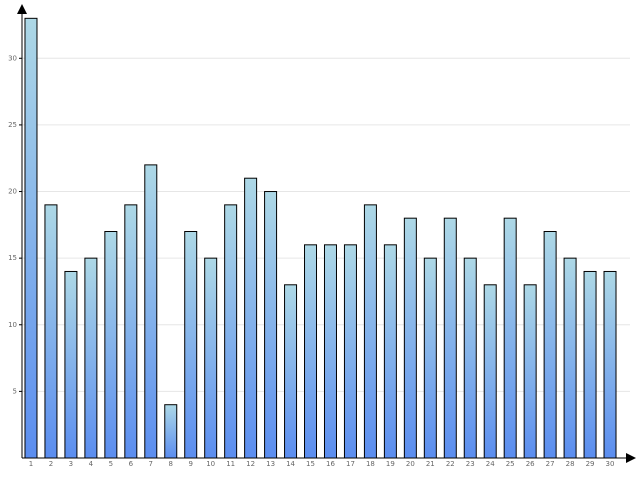 This screenshot has width=640, height=480. What do you see at coordinates (15, 391) in the screenshot?
I see `y-tick-label: 5` at bounding box center [15, 391].